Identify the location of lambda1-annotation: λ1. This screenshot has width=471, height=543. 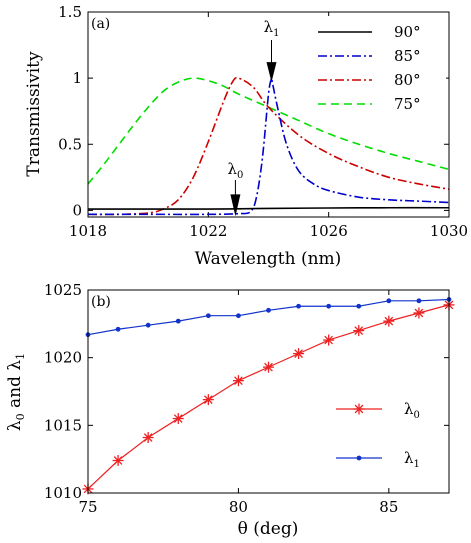
(272, 28).